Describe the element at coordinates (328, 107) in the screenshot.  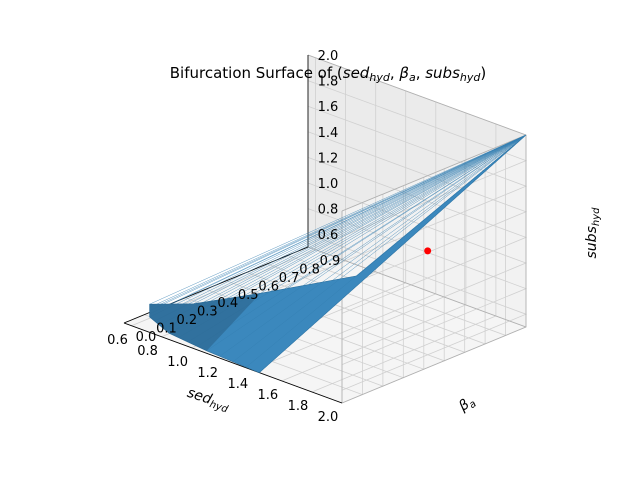
I see `z-tick-label: 1.6` at that location.